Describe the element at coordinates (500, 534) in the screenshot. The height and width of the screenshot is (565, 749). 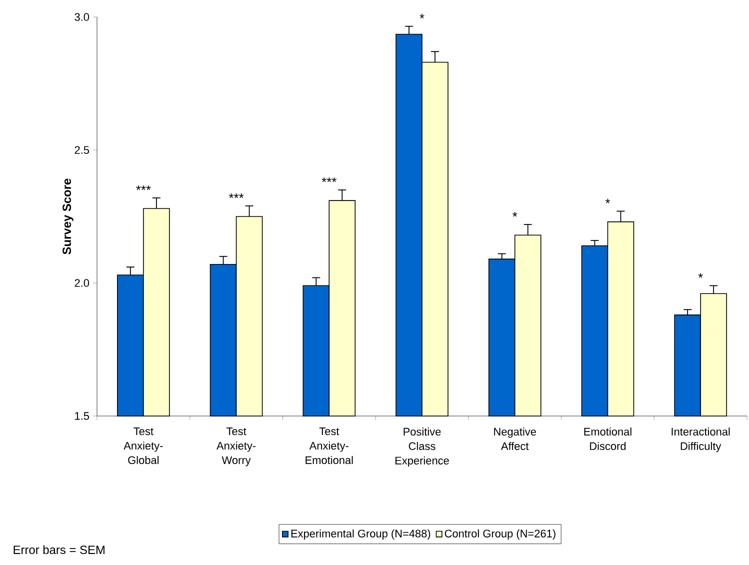
I see `legend-label: Control Group (N=261)` at that location.